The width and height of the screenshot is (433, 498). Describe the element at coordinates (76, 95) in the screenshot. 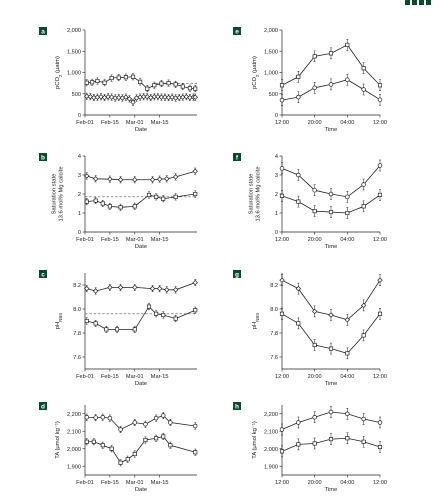

I see `y-tick-label: 500` at that location.